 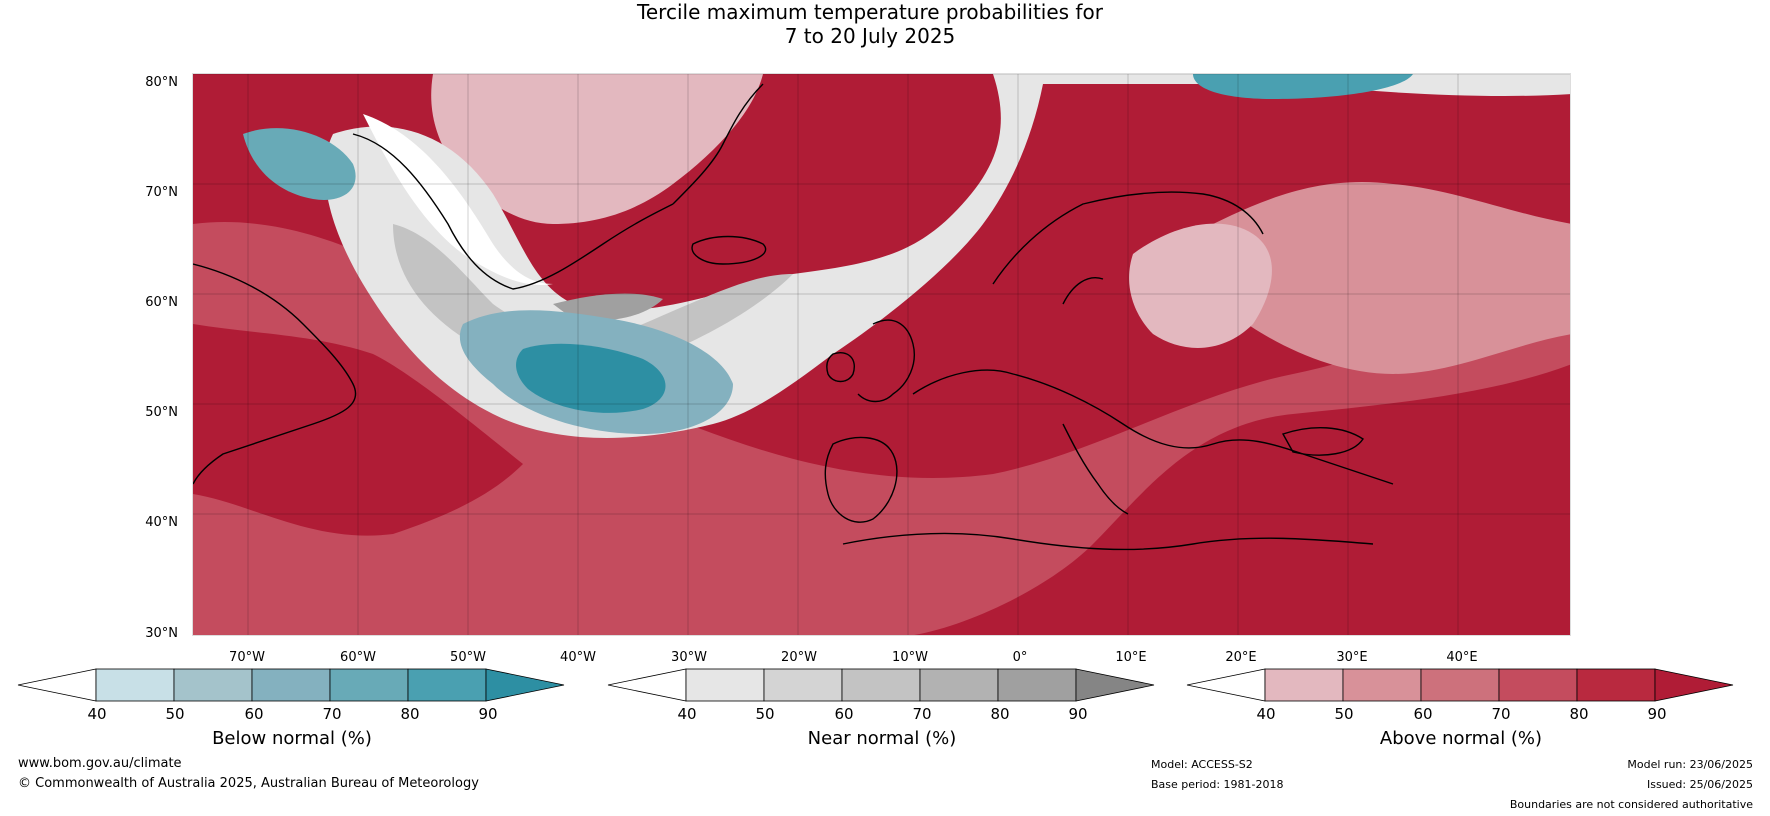 I want to click on lon-label-30e: 30°E, so click(x=1352, y=657).